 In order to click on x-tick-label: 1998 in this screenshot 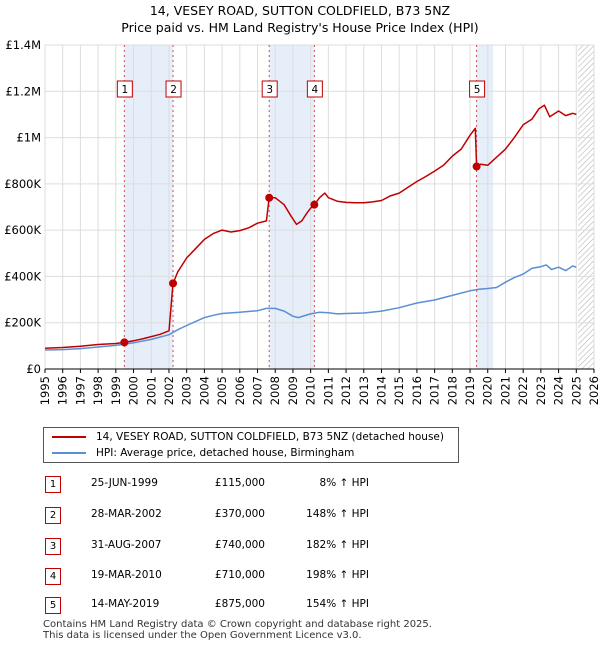, I will do `click(98, 390)`.